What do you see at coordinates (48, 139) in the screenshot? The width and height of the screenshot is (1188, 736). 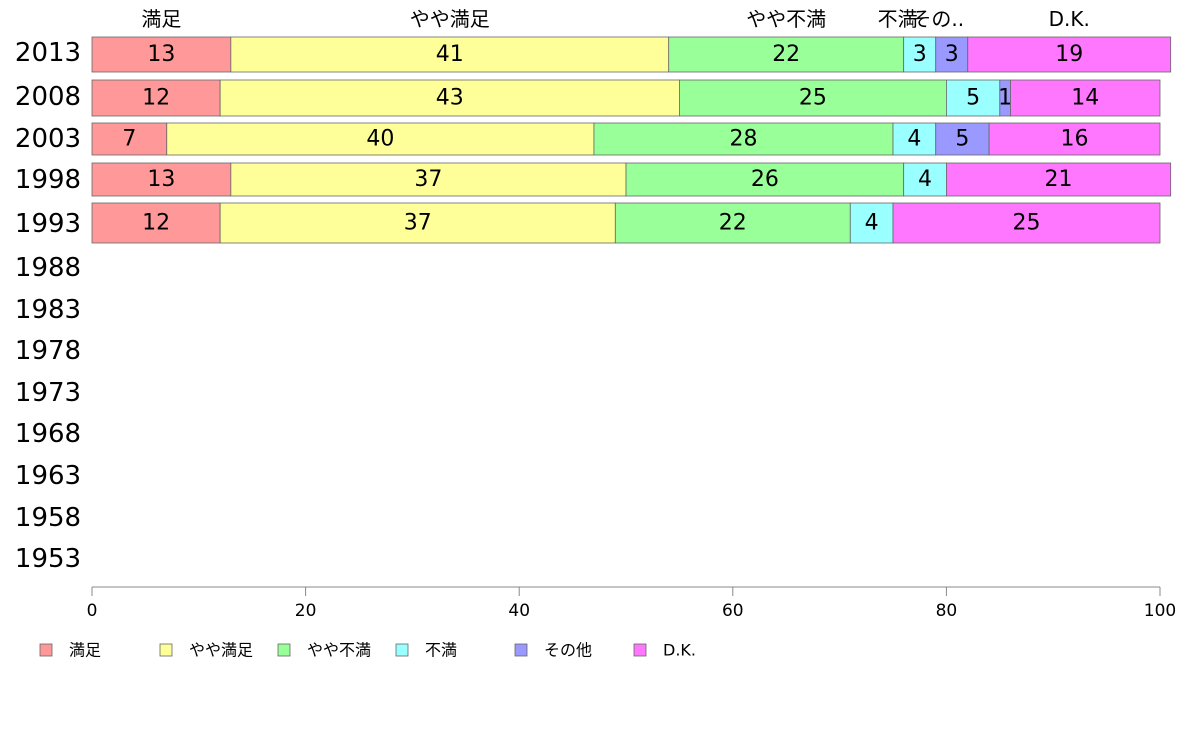 I see `year-label-2003: 2003` at bounding box center [48, 139].